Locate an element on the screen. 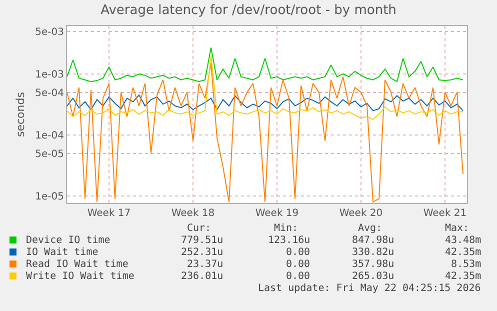 The width and height of the screenshot is (497, 311). legend-label: Device IO time is located at coordinates (68, 240).